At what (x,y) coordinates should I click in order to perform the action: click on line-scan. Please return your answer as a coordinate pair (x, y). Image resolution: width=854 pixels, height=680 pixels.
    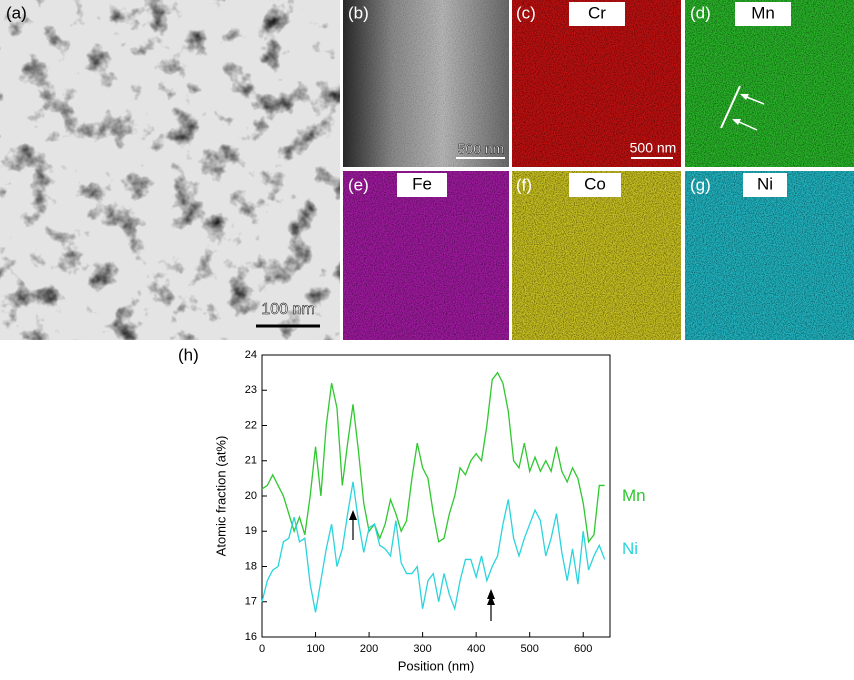
    Looking at the image, I should click on (730, 107).